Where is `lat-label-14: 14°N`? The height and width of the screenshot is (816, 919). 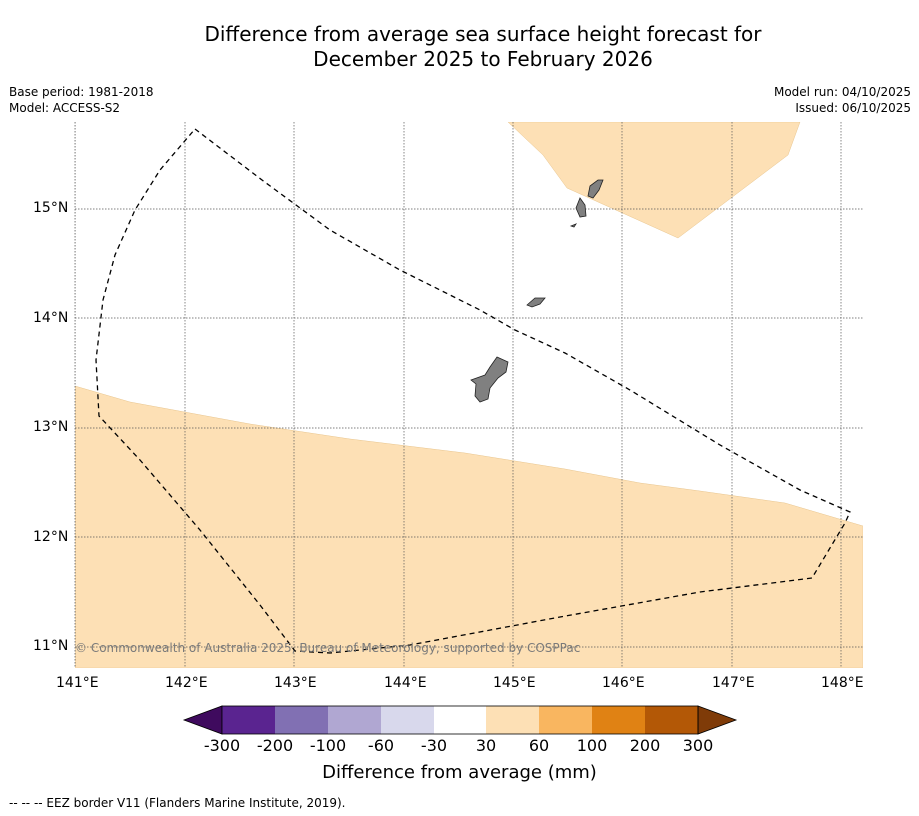 lat-label-14: 14°N is located at coordinates (51, 318).